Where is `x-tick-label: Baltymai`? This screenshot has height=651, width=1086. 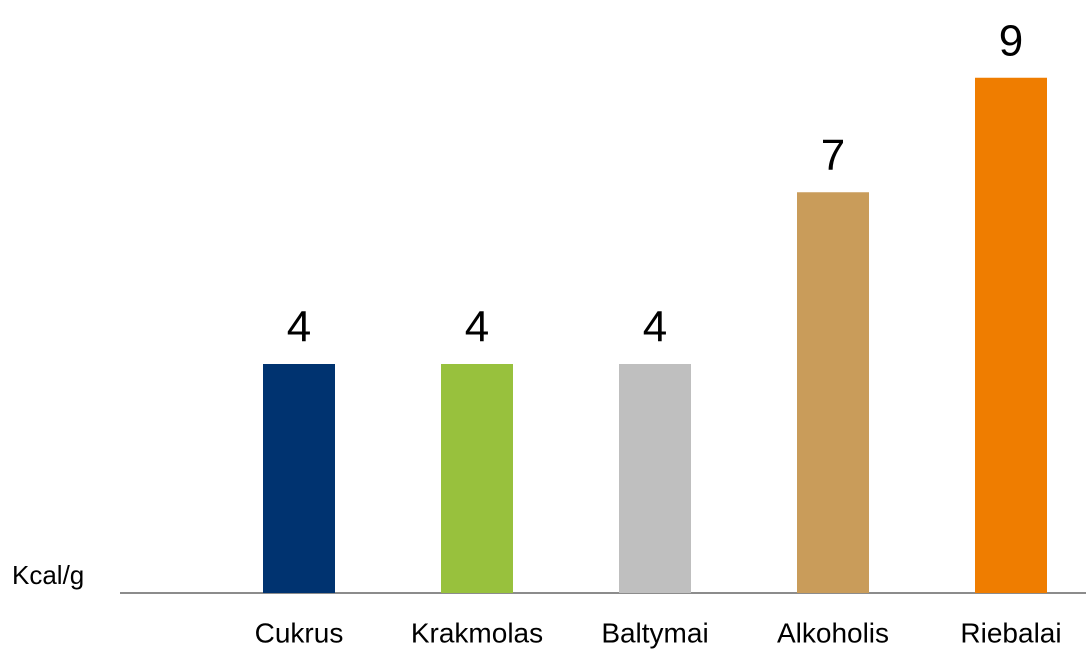
x-tick-label: Baltymai is located at coordinates (654, 632).